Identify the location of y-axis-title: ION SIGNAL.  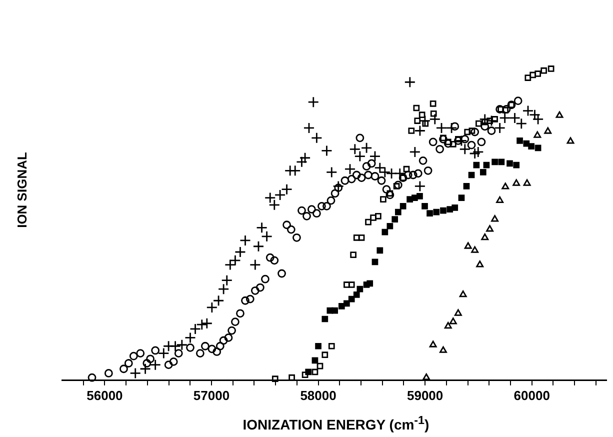
(22, 190).